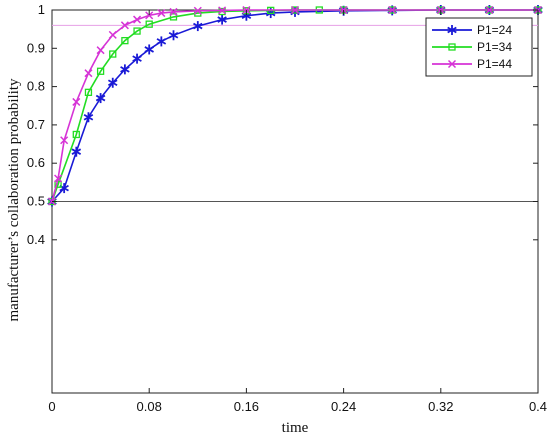  What do you see at coordinates (494, 47) in the screenshot?
I see `legend-label: P1=34` at bounding box center [494, 47].